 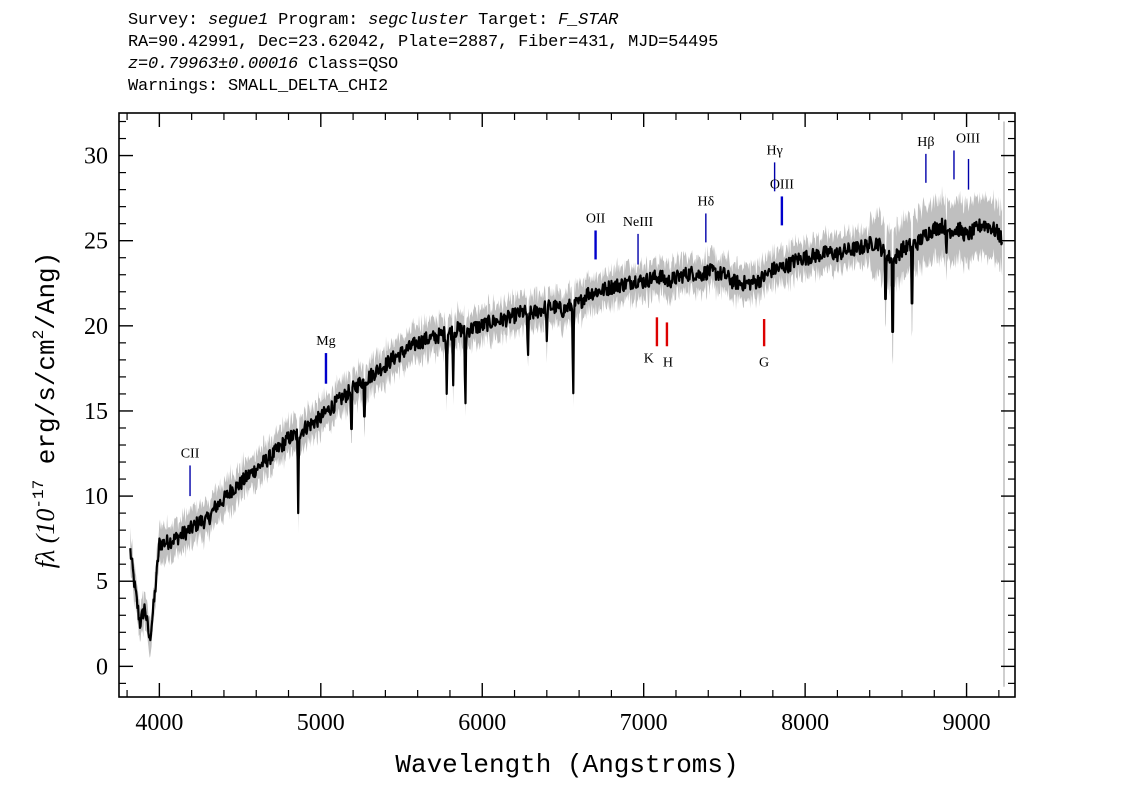 I want to click on y-tick-label: 20, so click(x=96, y=327).